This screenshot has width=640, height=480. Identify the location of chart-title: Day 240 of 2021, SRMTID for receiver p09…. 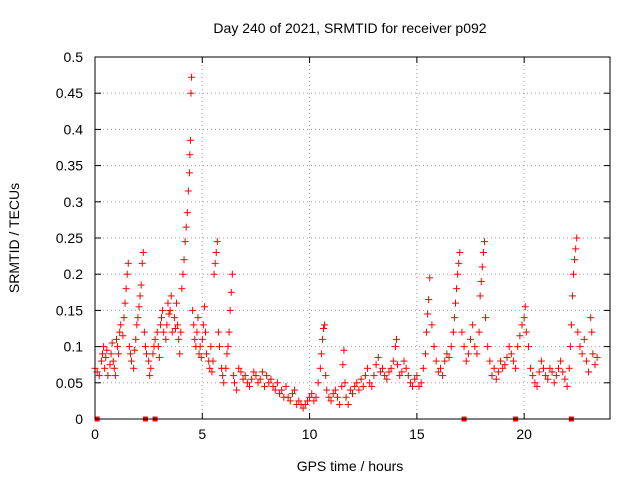
(349, 28).